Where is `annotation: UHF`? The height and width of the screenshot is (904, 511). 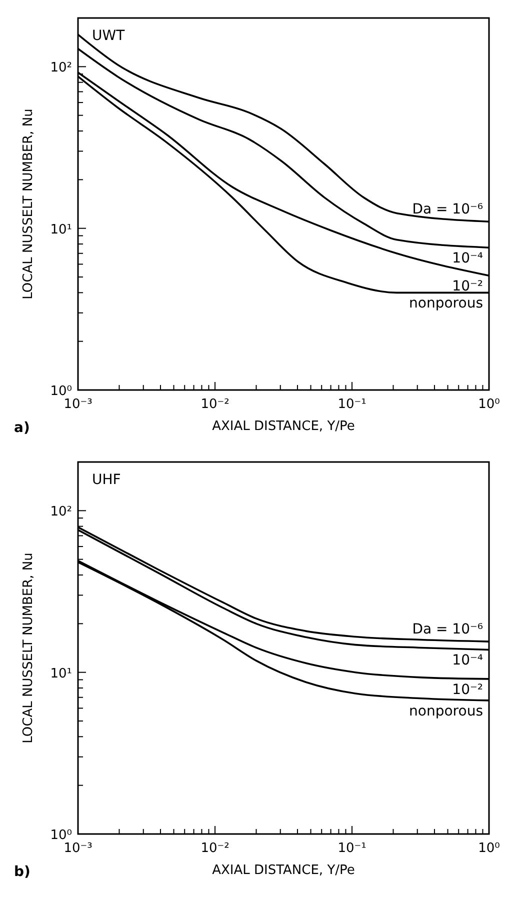 annotation: UHF is located at coordinates (106, 480).